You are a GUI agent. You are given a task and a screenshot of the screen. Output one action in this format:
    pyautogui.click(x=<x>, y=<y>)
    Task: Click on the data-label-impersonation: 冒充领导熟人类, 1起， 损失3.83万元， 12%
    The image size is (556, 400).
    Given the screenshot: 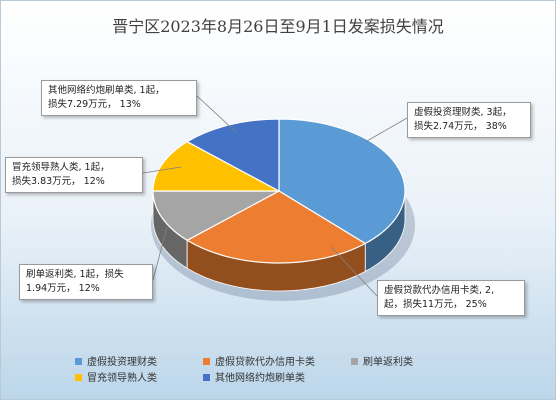 What is the action you would take?
    pyautogui.click(x=74, y=175)
    